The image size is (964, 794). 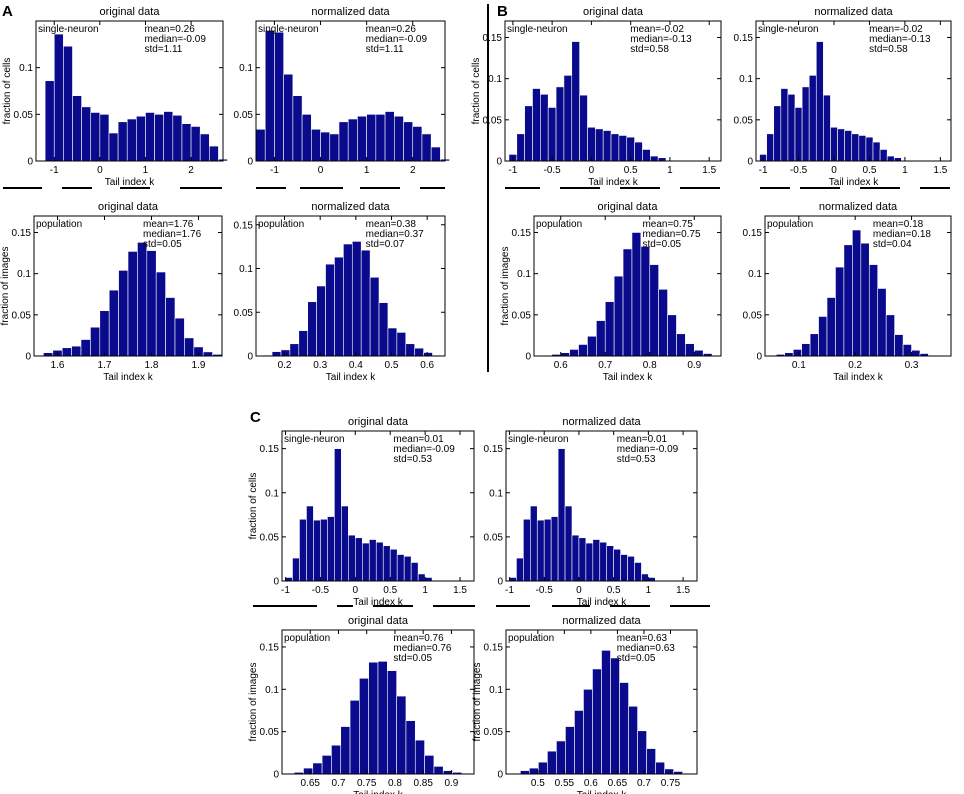 I want to click on x-tick-label: 1.5, so click(x=709, y=170).